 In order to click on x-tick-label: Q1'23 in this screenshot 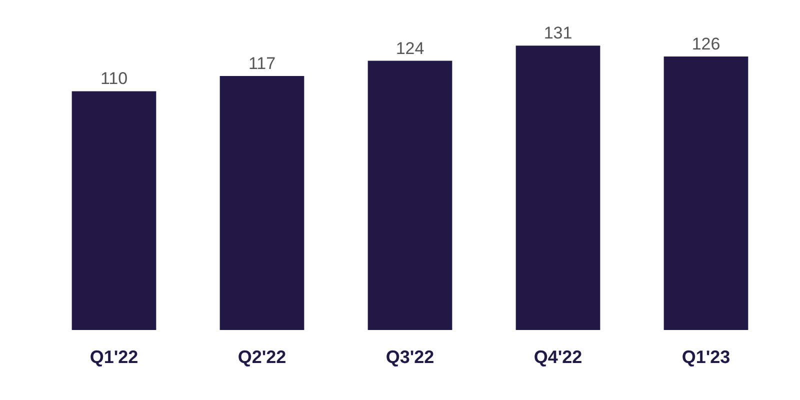, I will do `click(706, 357)`.